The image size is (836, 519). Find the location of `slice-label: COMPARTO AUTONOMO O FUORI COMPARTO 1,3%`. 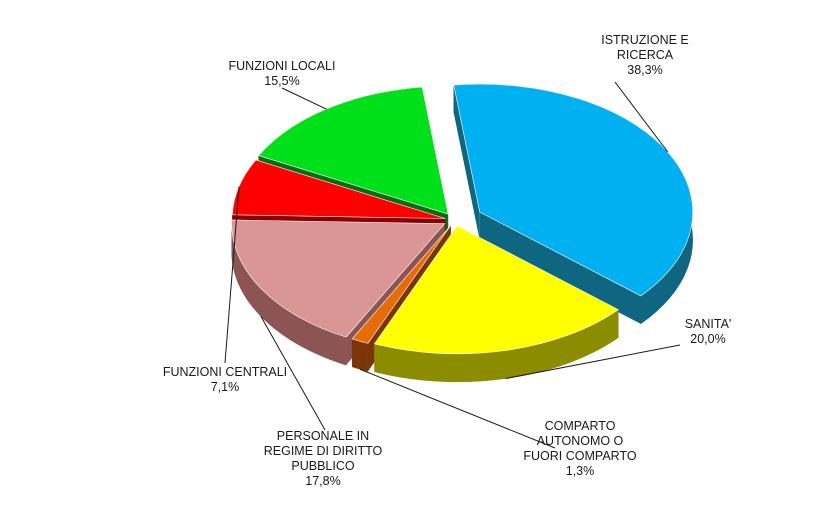

slice-label: COMPARTO AUTONOMO O FUORI COMPARTO 1,3% is located at coordinates (579, 448).